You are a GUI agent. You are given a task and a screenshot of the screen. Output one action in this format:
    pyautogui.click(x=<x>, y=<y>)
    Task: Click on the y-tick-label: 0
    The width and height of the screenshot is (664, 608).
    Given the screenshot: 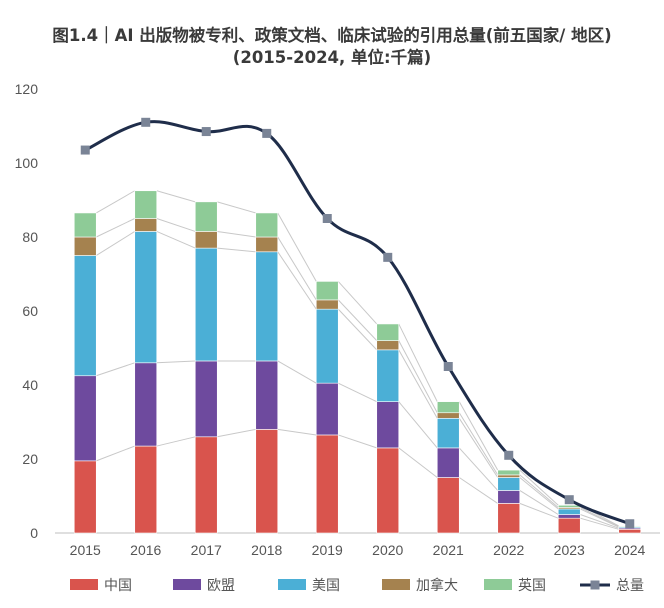 What is the action you would take?
    pyautogui.click(x=34, y=533)
    